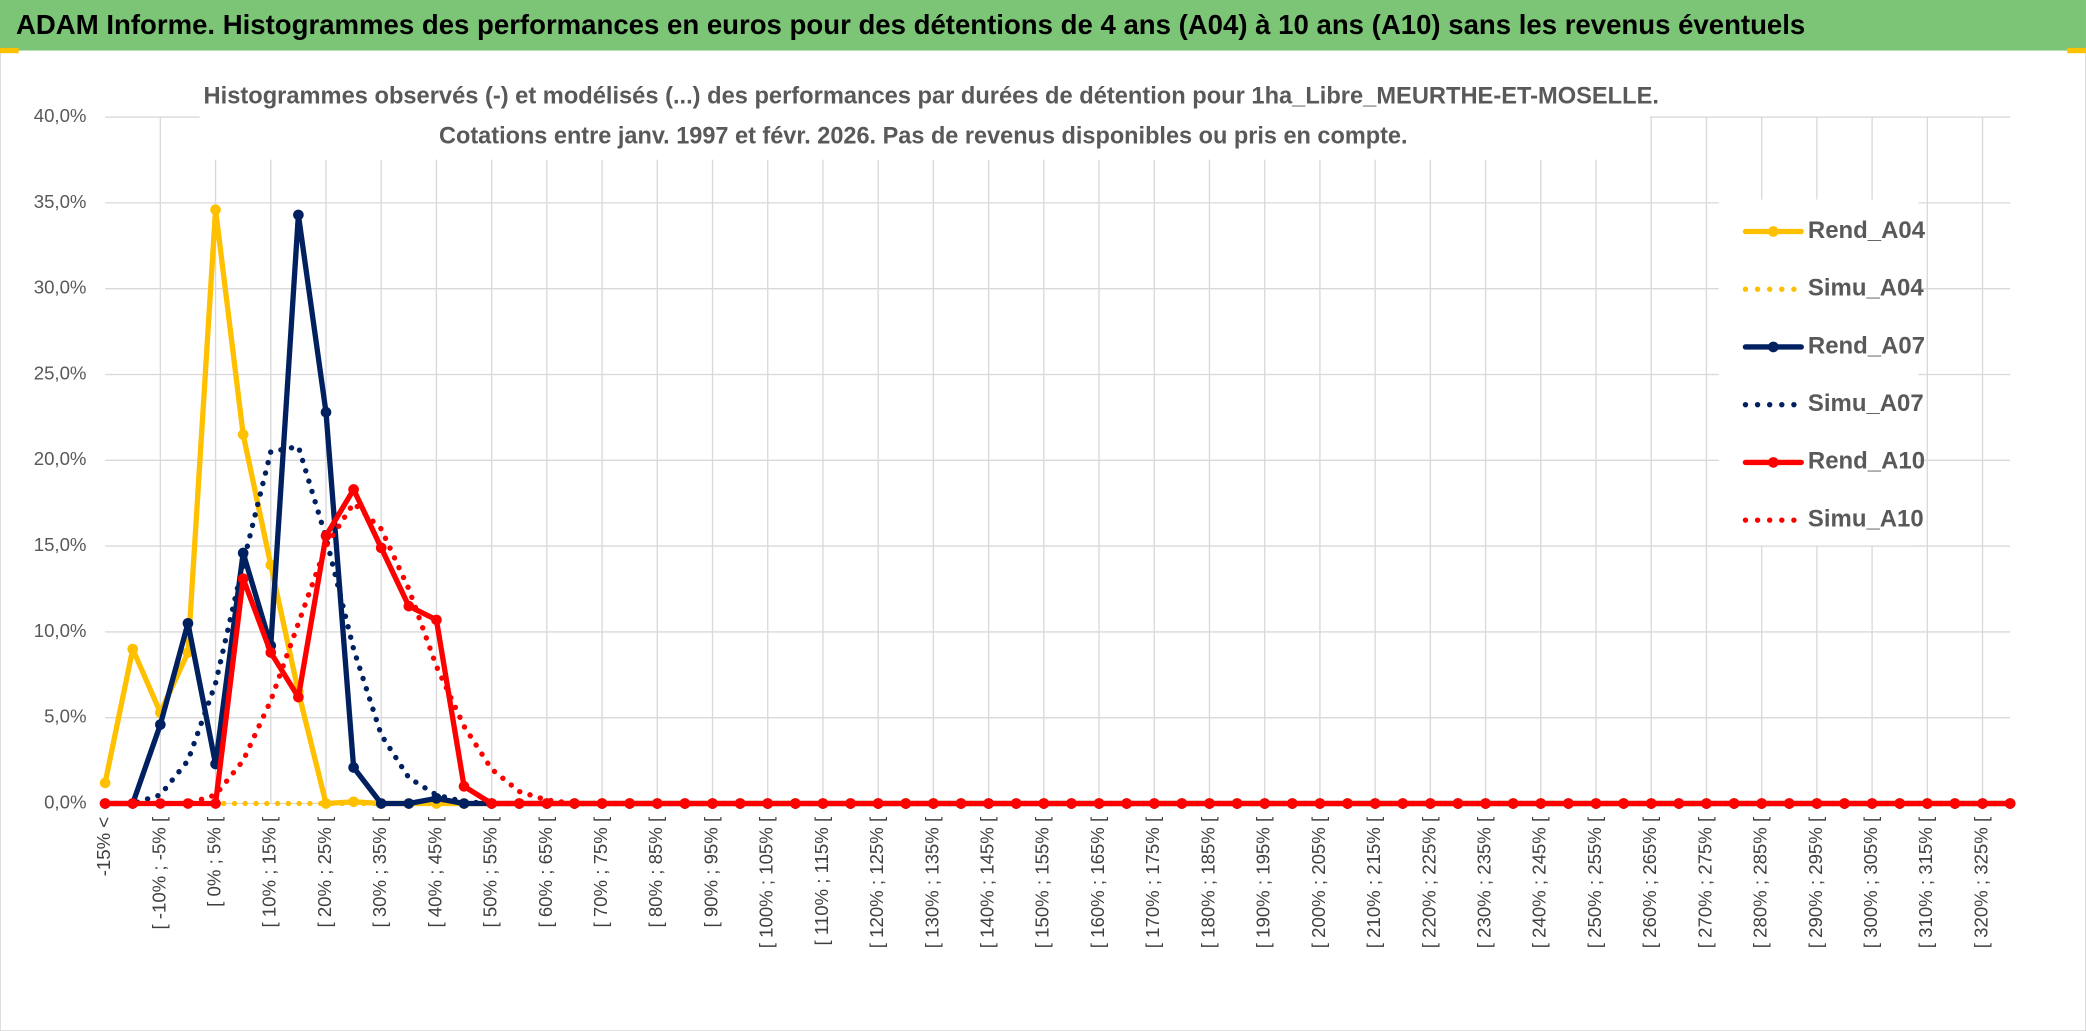  What do you see at coordinates (1594, 882) in the screenshot?
I see `x-tick-label: [ 250% ; 255% [` at bounding box center [1594, 882].